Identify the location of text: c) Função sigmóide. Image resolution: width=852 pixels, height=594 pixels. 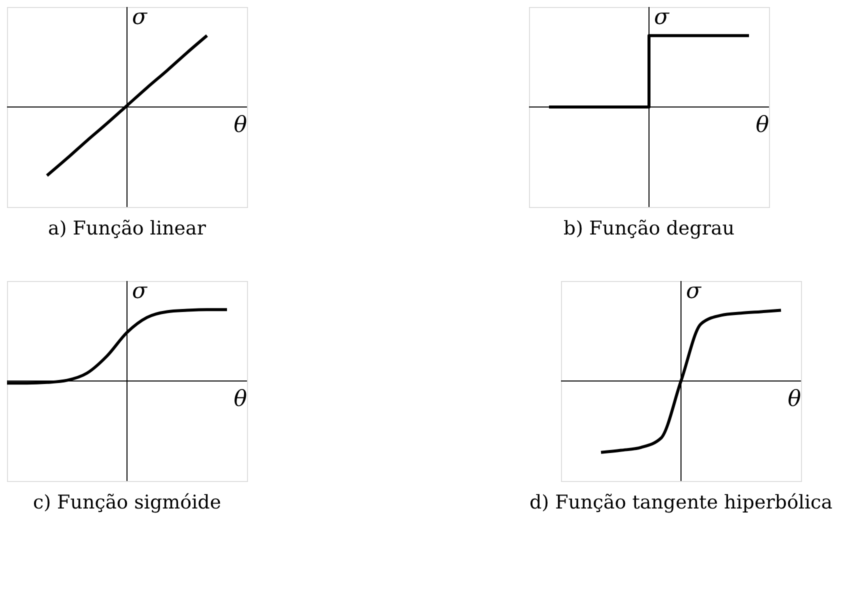
(127, 503).